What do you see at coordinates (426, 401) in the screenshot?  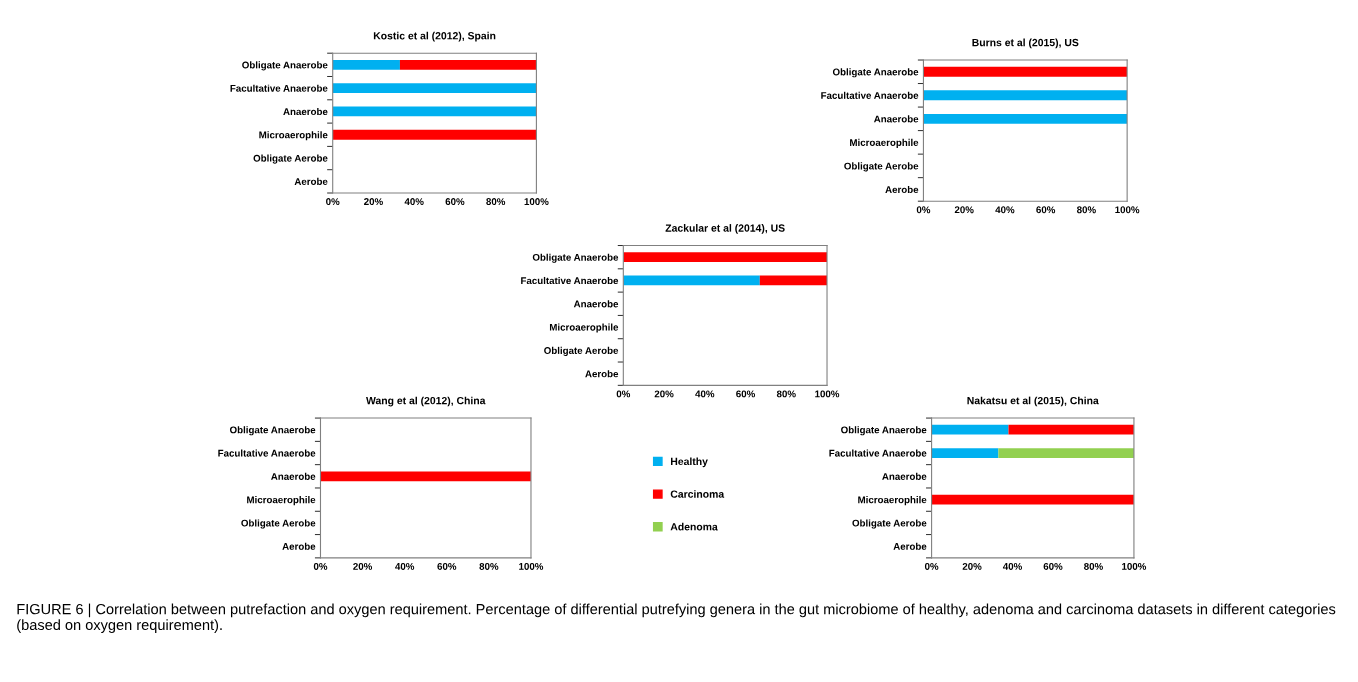 I see `chart-title: Wang et al (2012), China` at bounding box center [426, 401].